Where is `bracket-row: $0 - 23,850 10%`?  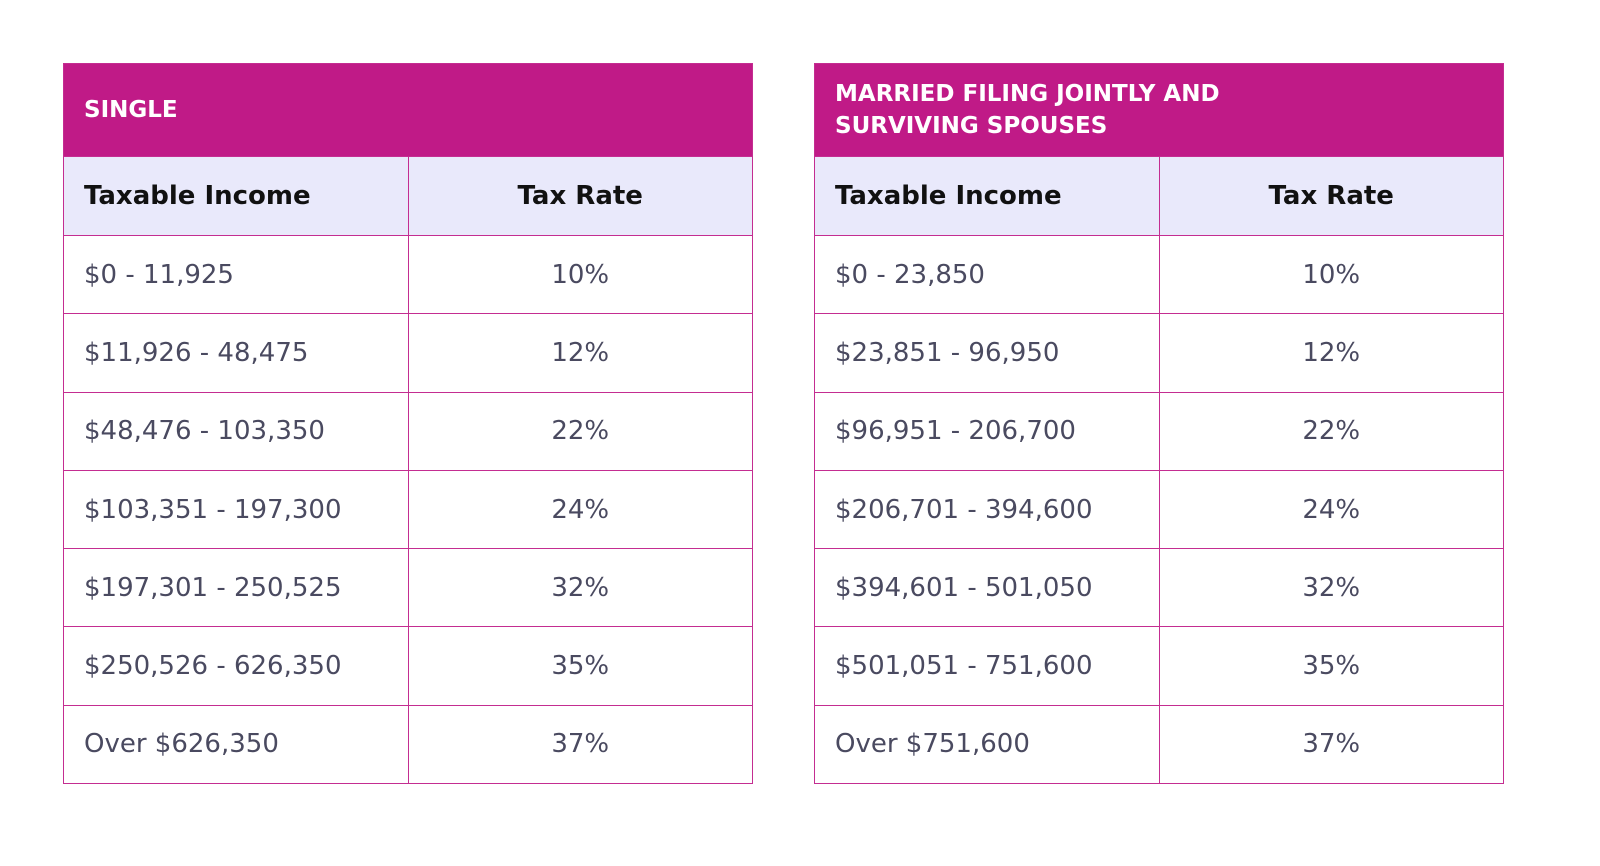
bracket-row: $0 - 23,850 10% is located at coordinates (1159, 274).